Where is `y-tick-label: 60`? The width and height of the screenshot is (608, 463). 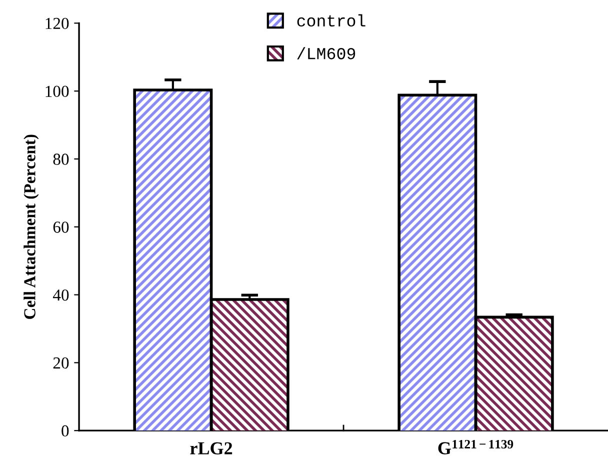
y-tick-label: 60 is located at coordinates (61, 227).